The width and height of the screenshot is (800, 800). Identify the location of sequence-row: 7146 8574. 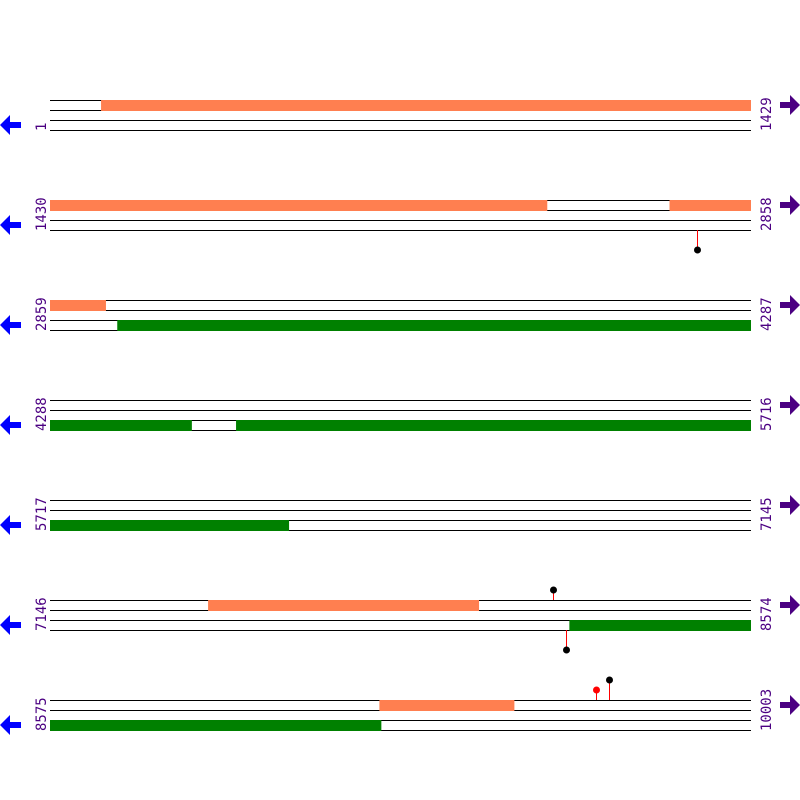
(400, 620).